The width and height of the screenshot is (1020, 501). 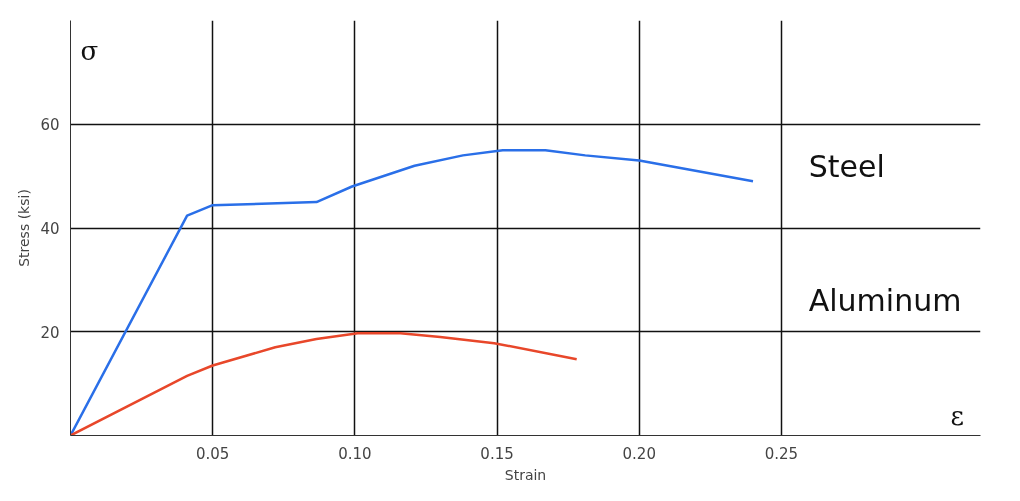 I want to click on annotation: ε, so click(x=957, y=415).